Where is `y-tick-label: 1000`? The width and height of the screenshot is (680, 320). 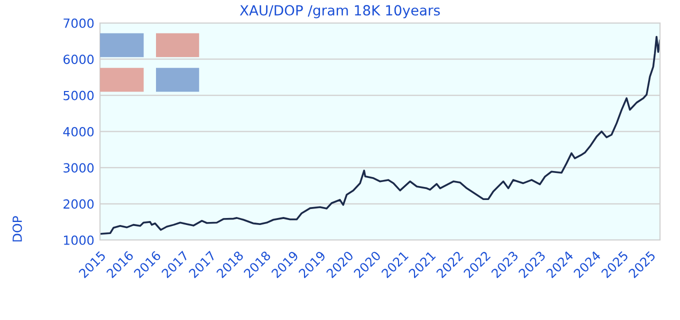
y-tick-label: 1000 is located at coordinates (79, 240).